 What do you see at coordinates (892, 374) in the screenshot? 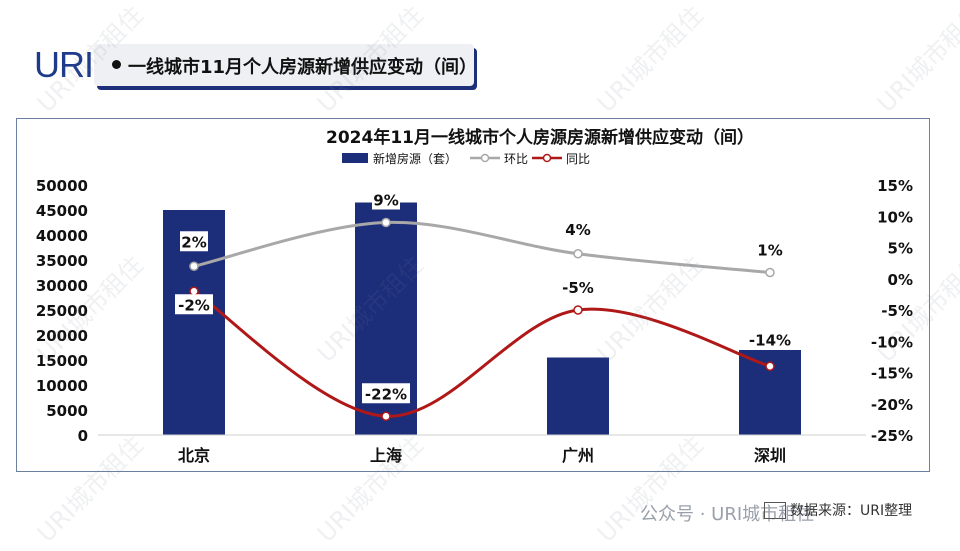
I see `right-tick-label: -15%` at bounding box center [892, 374].